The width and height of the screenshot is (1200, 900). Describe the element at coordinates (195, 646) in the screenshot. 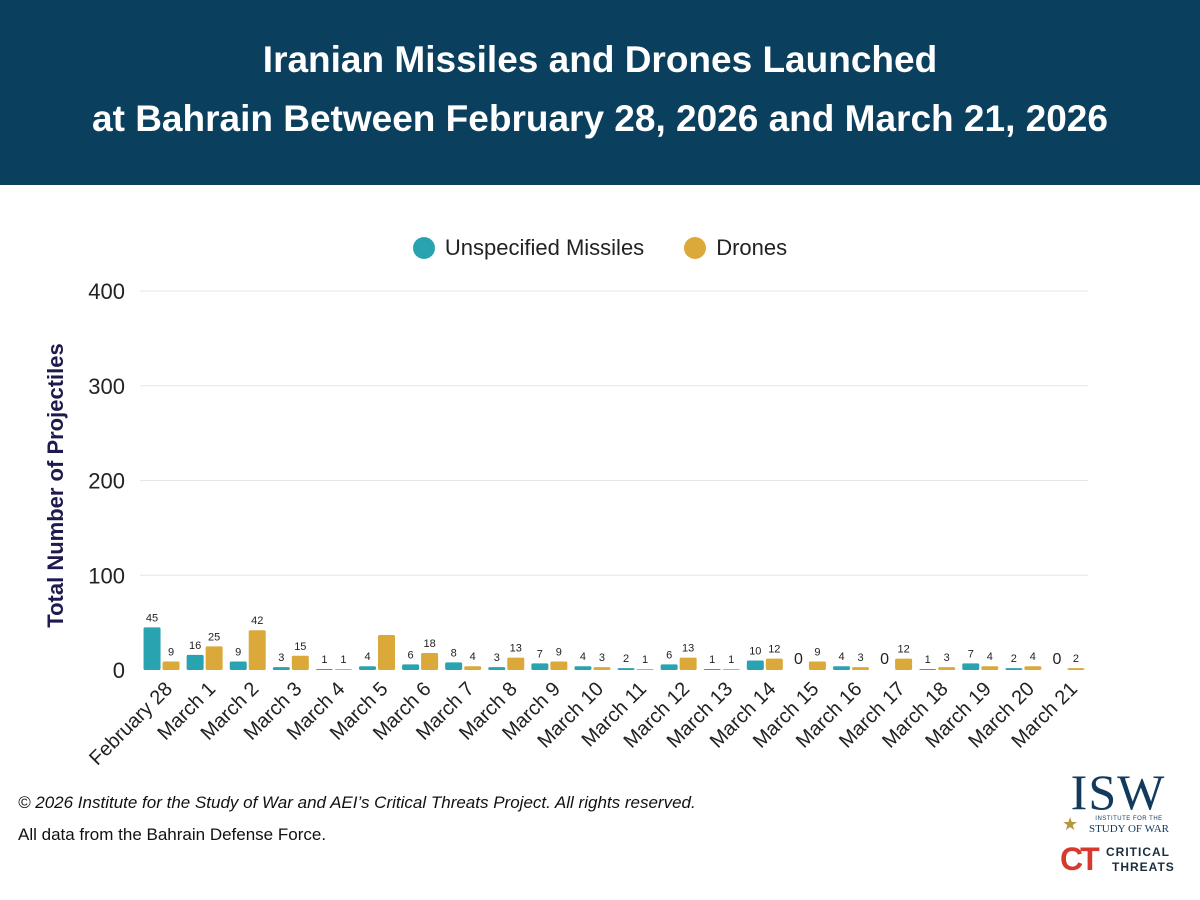

I see `data-label-missiles-1: 16` at that location.